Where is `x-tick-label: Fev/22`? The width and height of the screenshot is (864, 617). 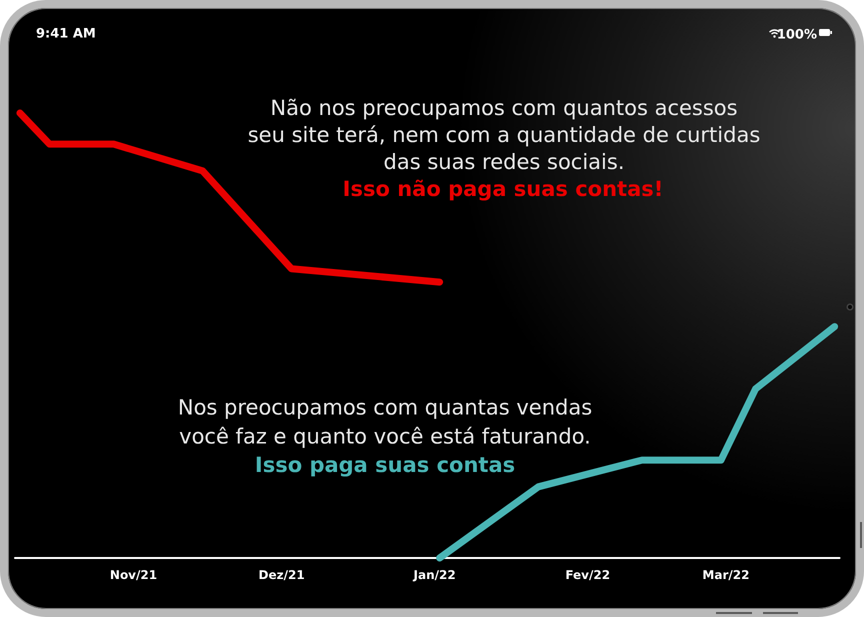 x-tick-label: Fev/22 is located at coordinates (587, 575).